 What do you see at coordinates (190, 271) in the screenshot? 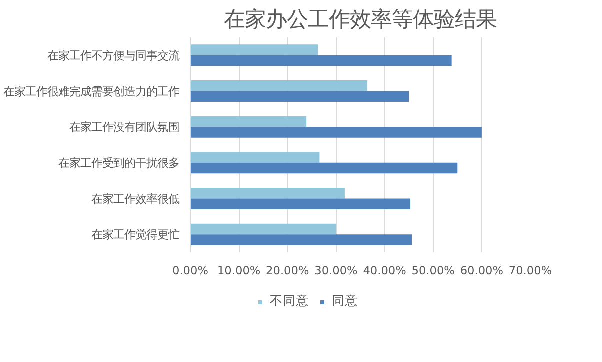
I see `x-tick-label: 0.00%` at bounding box center [190, 271].